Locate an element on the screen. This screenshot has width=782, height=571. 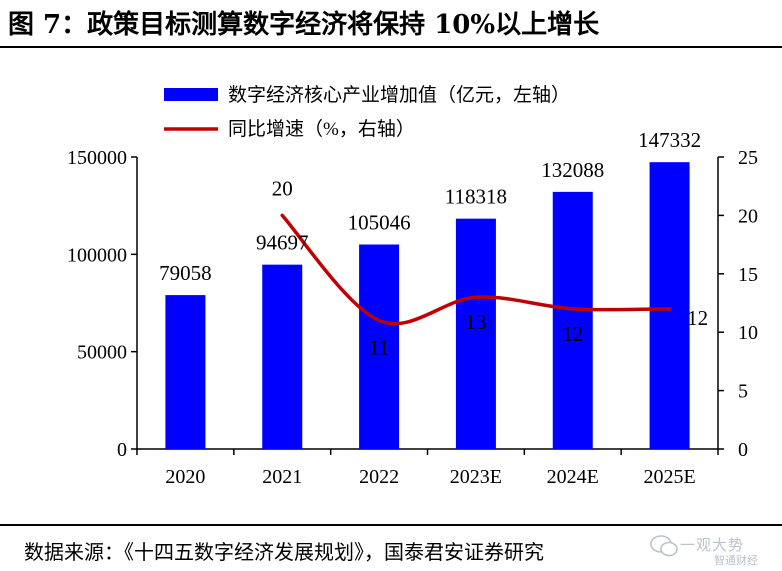
legend-bar-label: 数字经济核心产业增加值（亿元，左轴） is located at coordinates (399, 95).